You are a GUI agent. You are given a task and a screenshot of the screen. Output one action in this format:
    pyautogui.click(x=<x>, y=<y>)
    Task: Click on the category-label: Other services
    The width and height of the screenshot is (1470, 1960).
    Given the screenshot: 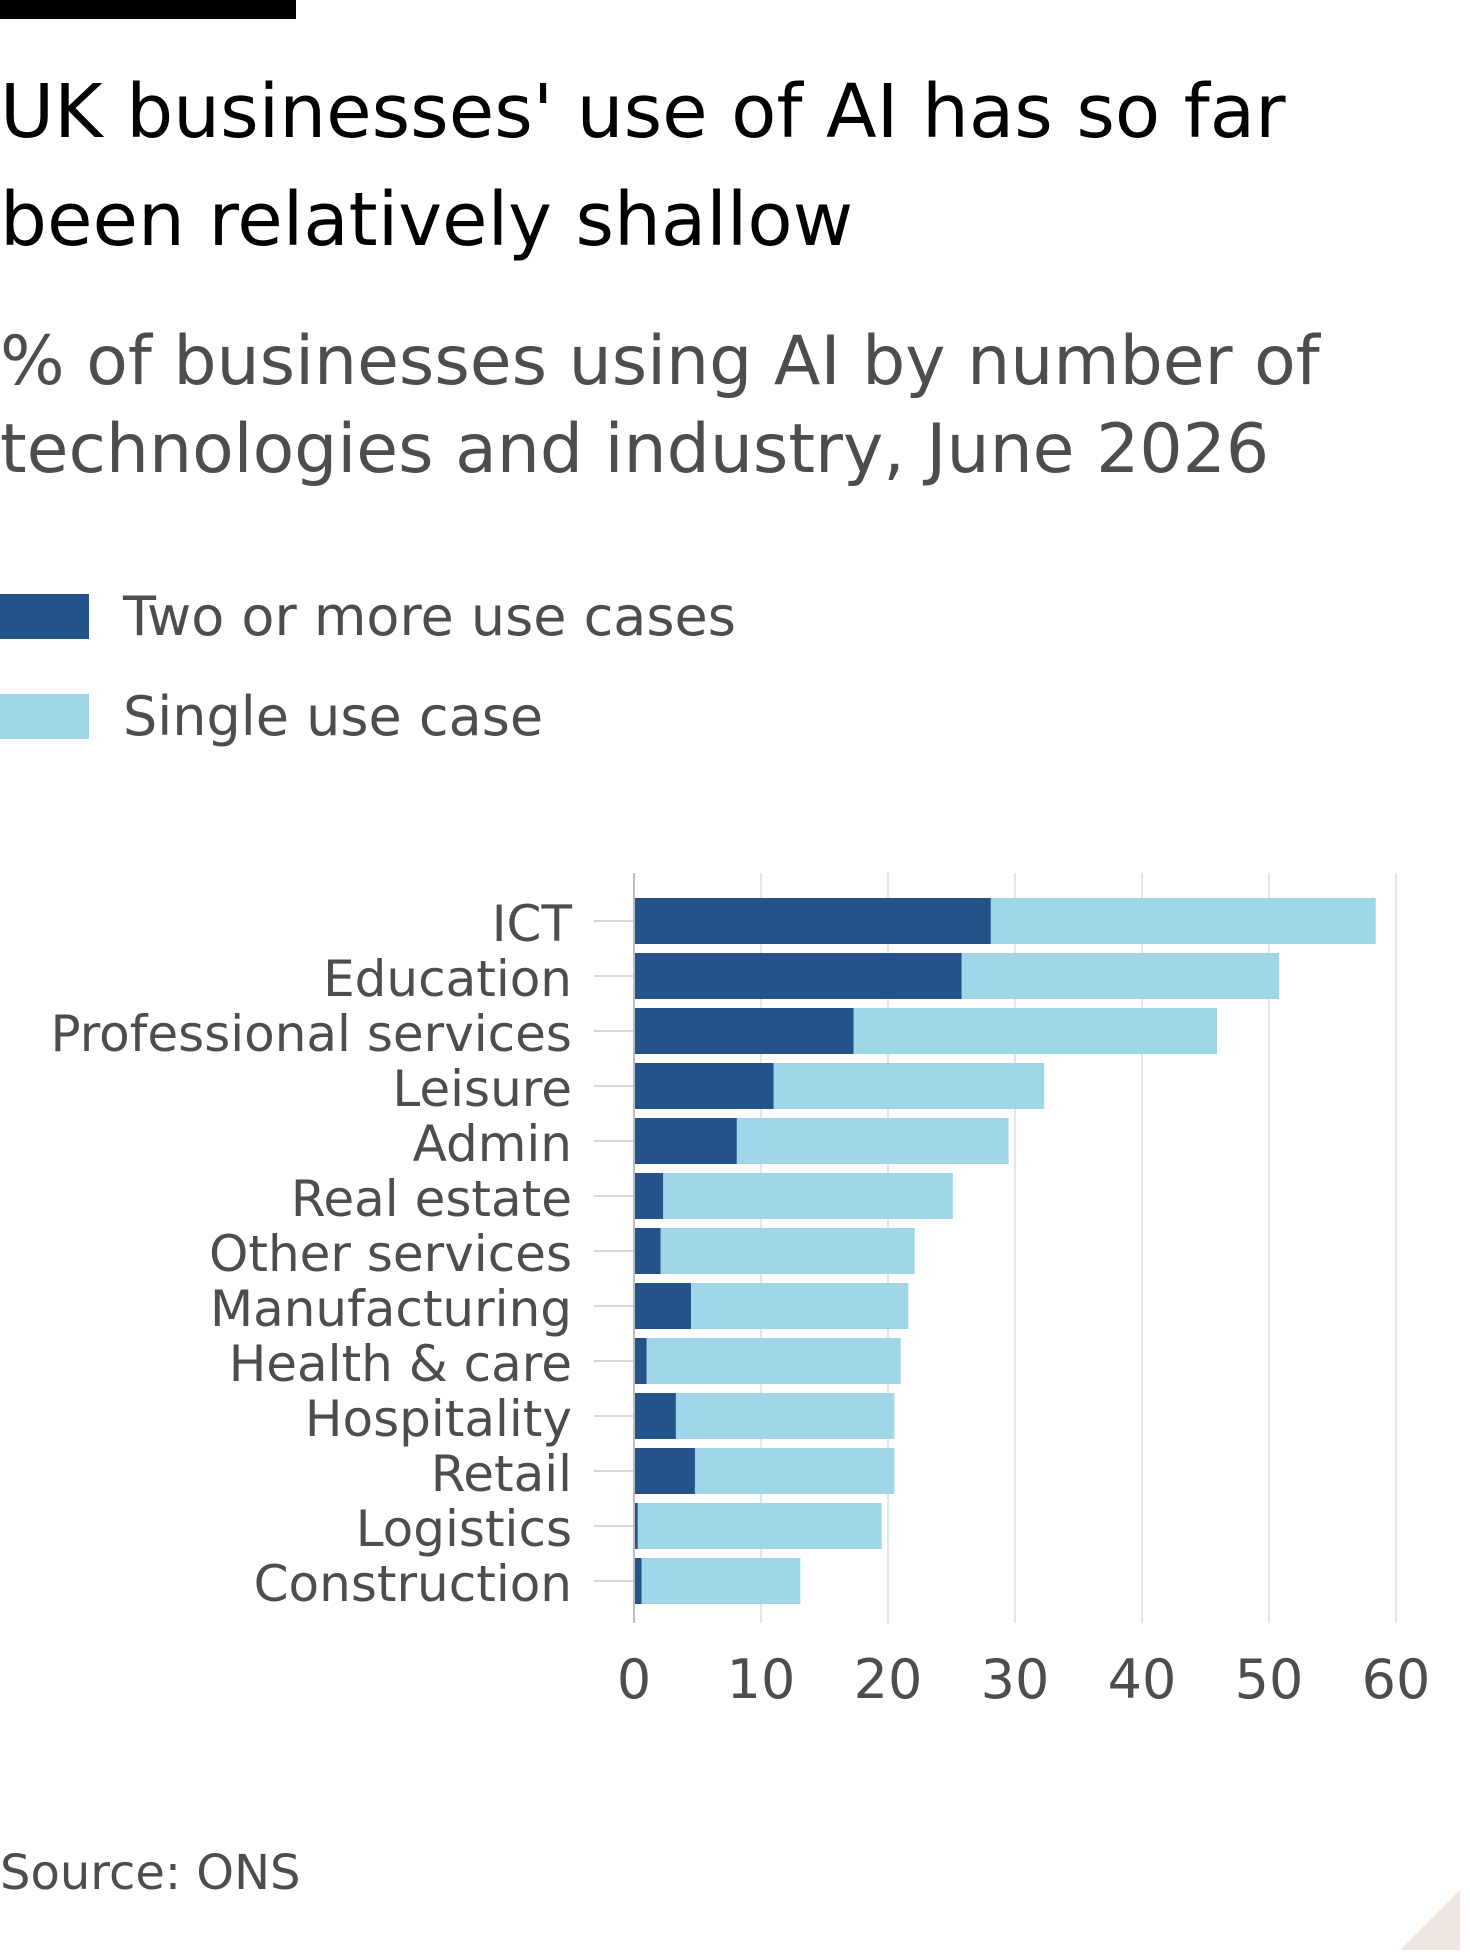 What is the action you would take?
    pyautogui.click(x=390, y=1254)
    